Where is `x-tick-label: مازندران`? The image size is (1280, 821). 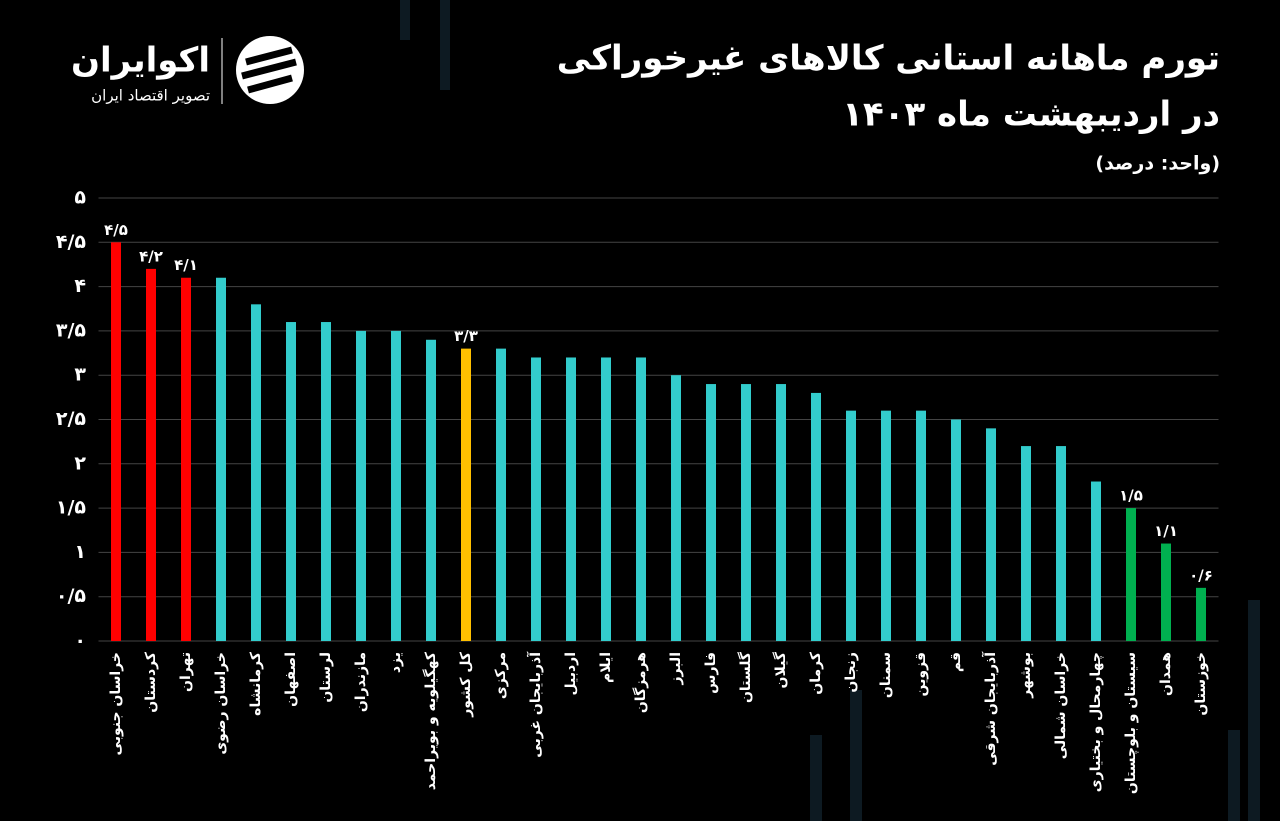
x-tick-label: مازندران is located at coordinates (361, 682).